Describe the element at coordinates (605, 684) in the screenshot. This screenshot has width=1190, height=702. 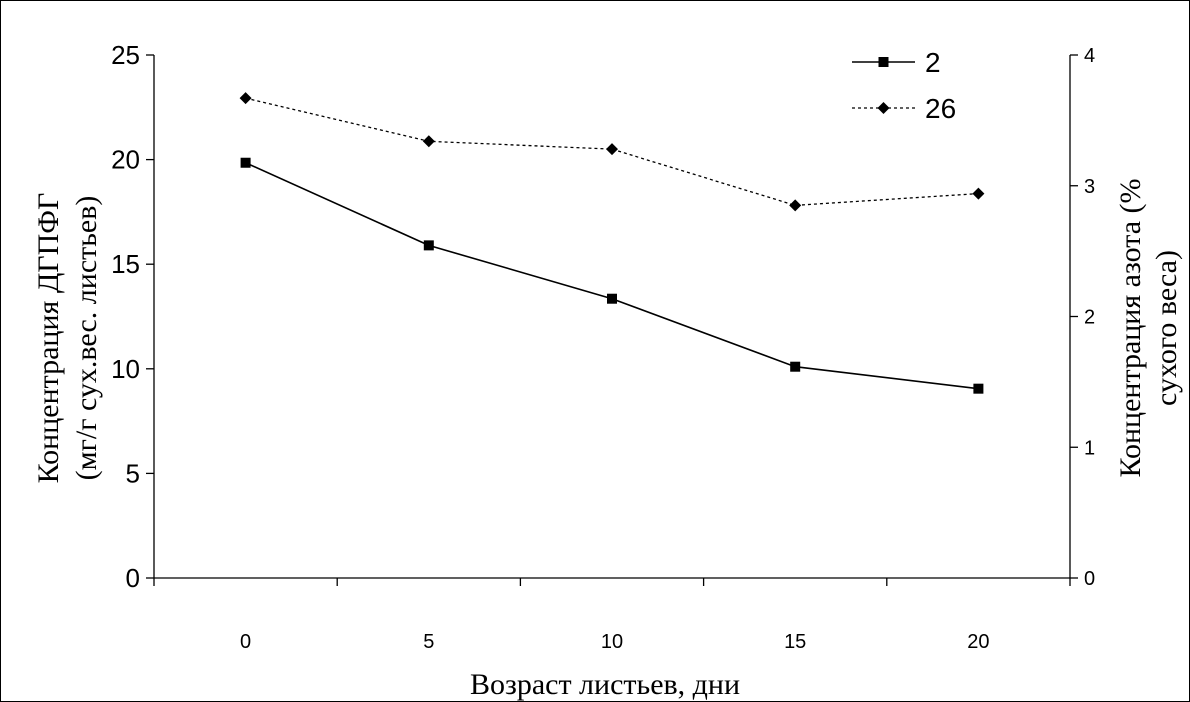
I see `x-axis-title: Возраст листьев, дни` at that location.